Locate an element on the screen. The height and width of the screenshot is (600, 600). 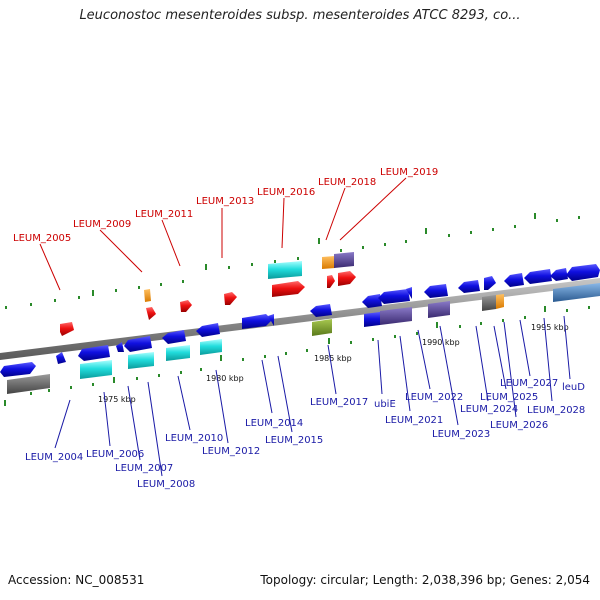
upper-strand-genes is located at coordinates (208, 294).